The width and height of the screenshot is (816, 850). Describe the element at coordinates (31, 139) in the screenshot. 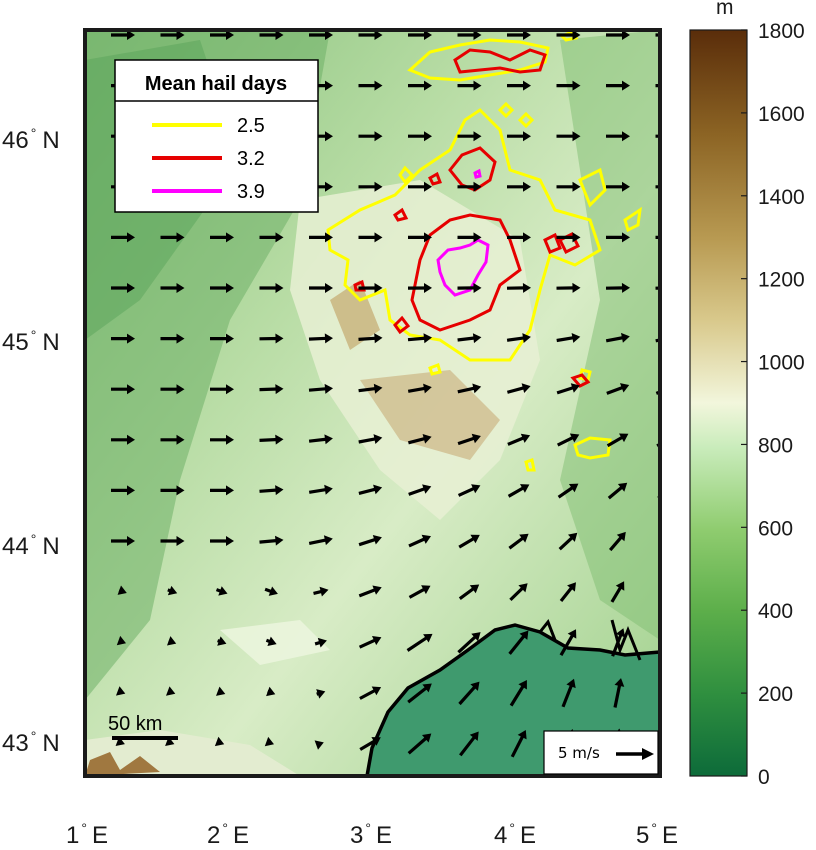

I see `svg-text:46°N: 46 ° N` at that location.